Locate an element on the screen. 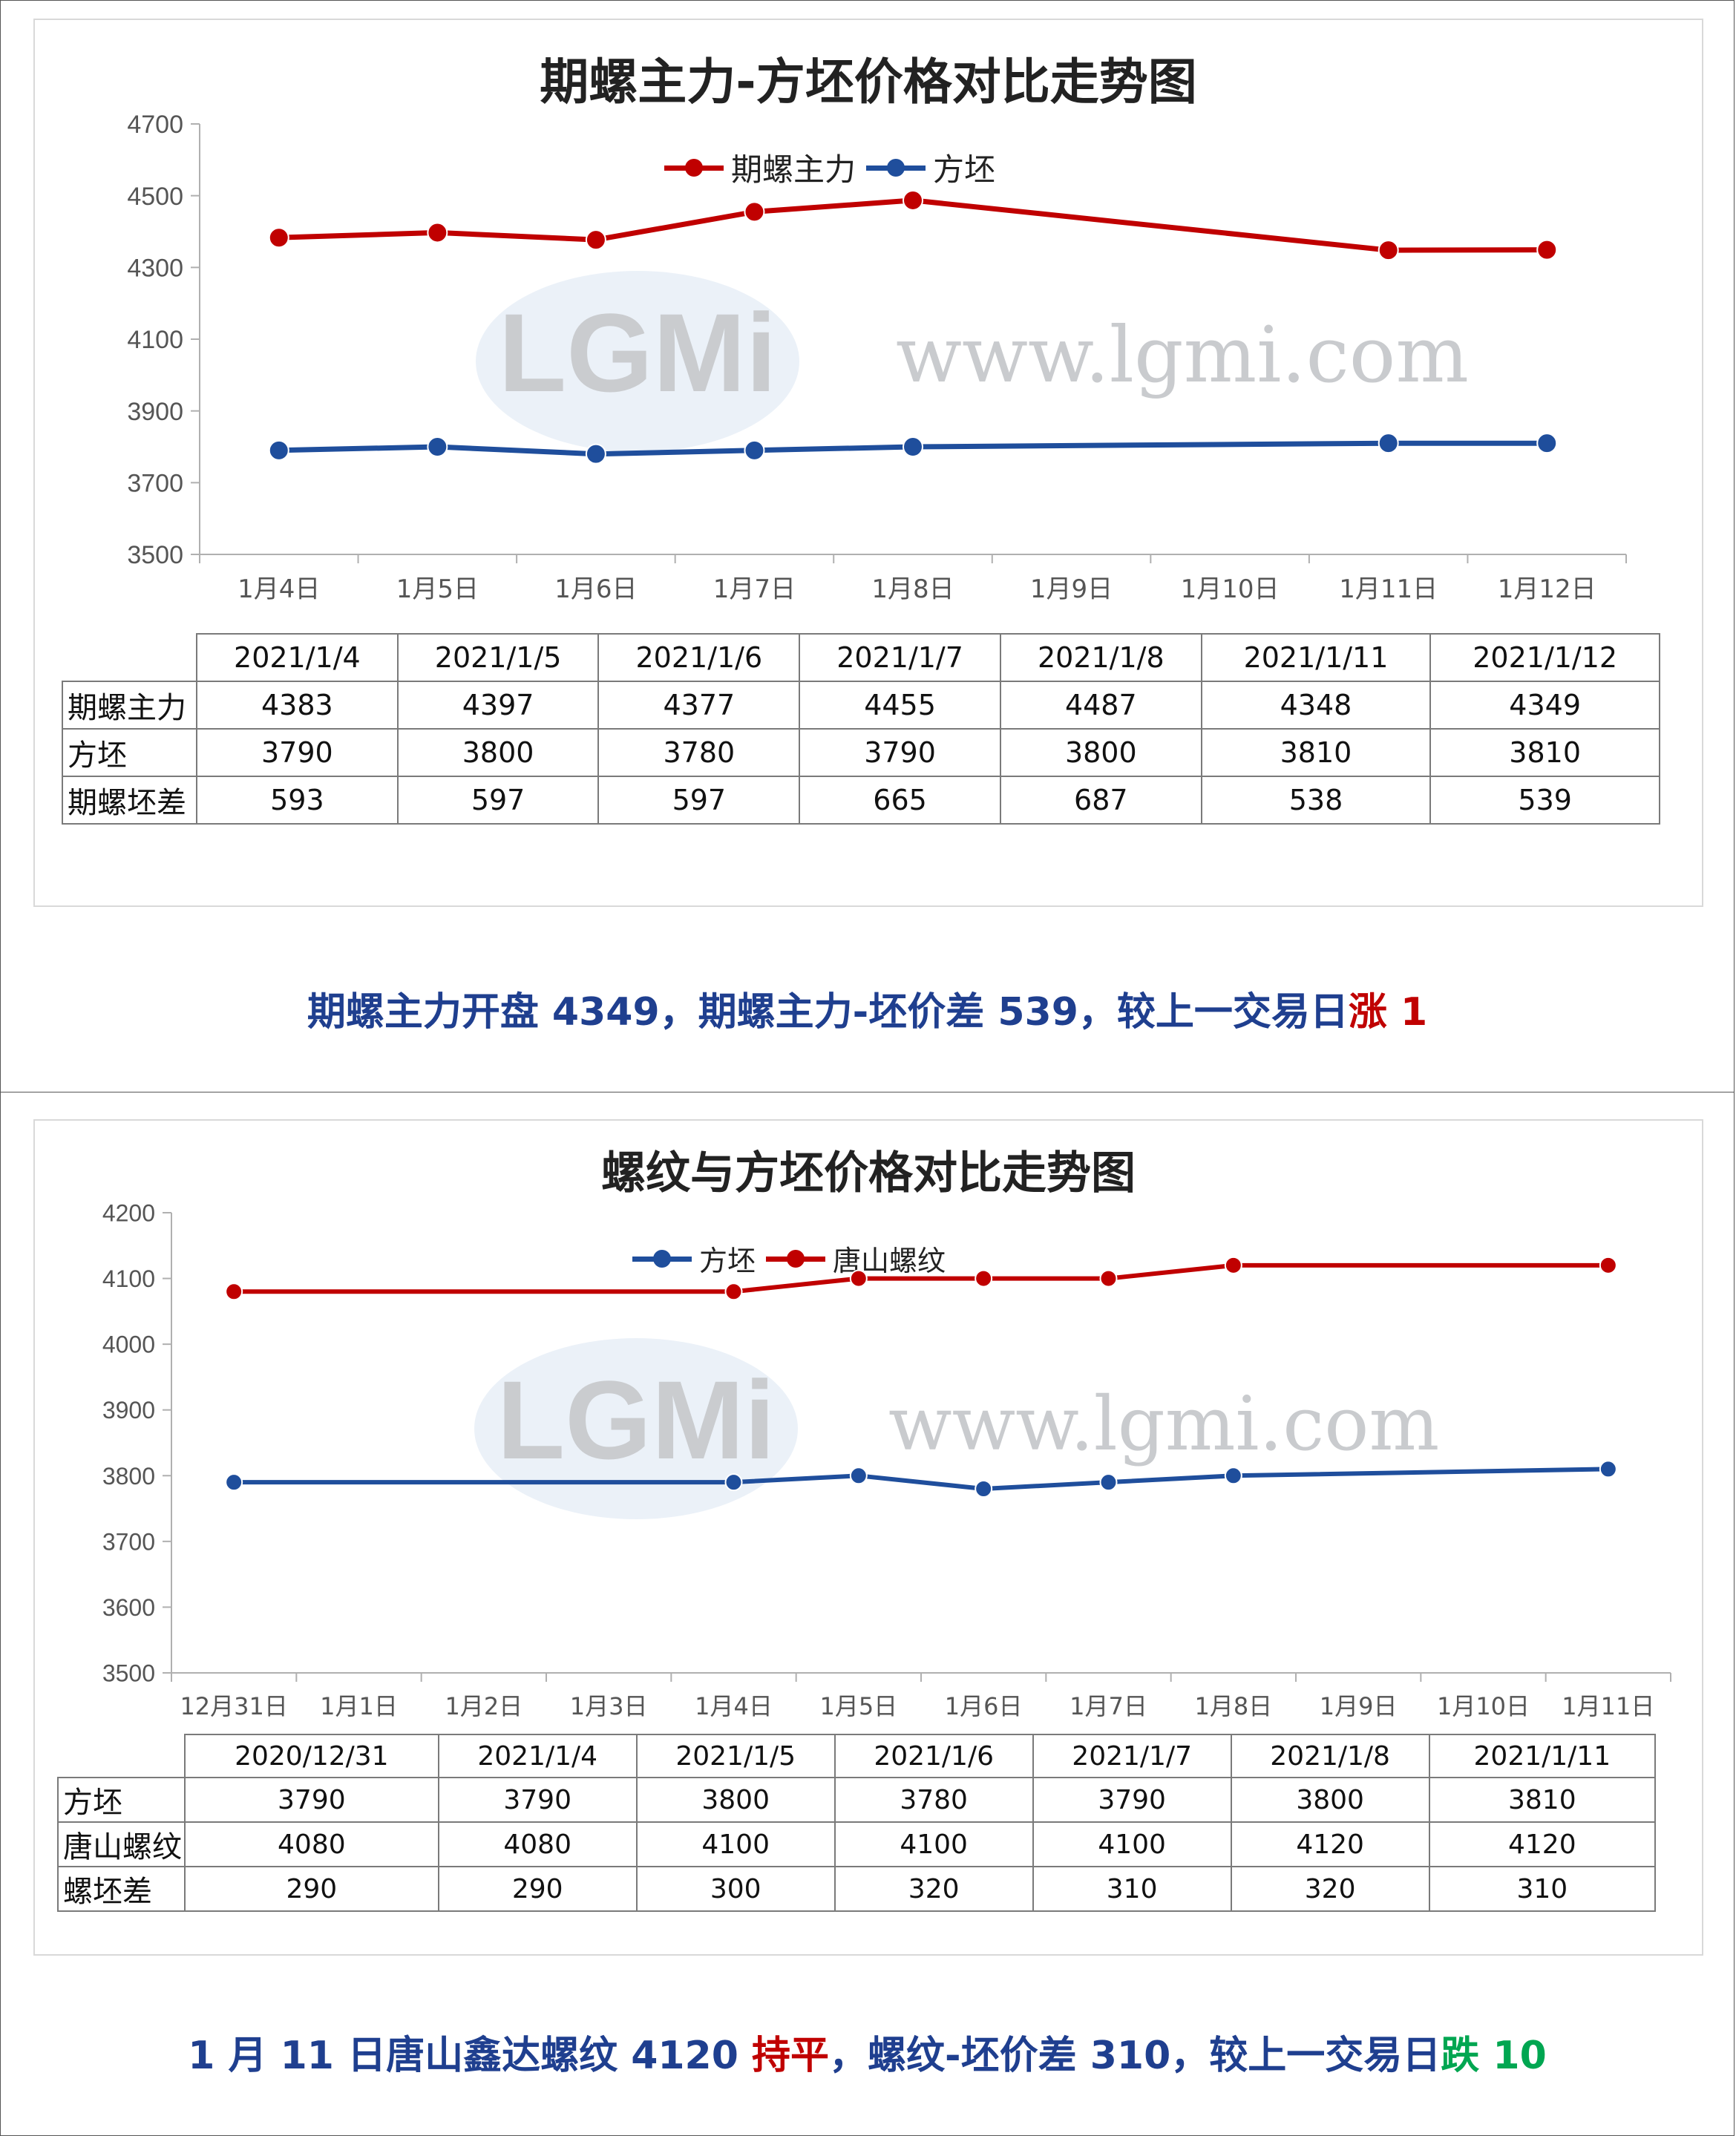 The height and width of the screenshot is (2136, 1736). x-tick-label: 1月9日 is located at coordinates (1359, 1706).